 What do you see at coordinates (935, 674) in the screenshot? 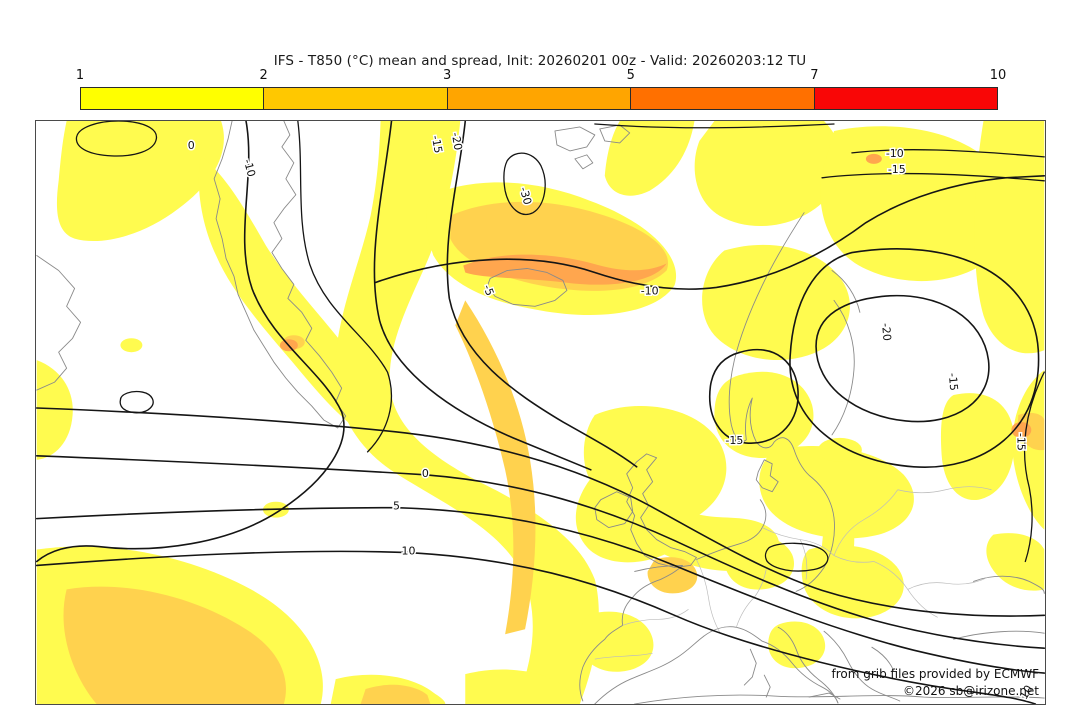
I see `attribution-source: from grib files provided by ECMWF` at bounding box center [935, 674].